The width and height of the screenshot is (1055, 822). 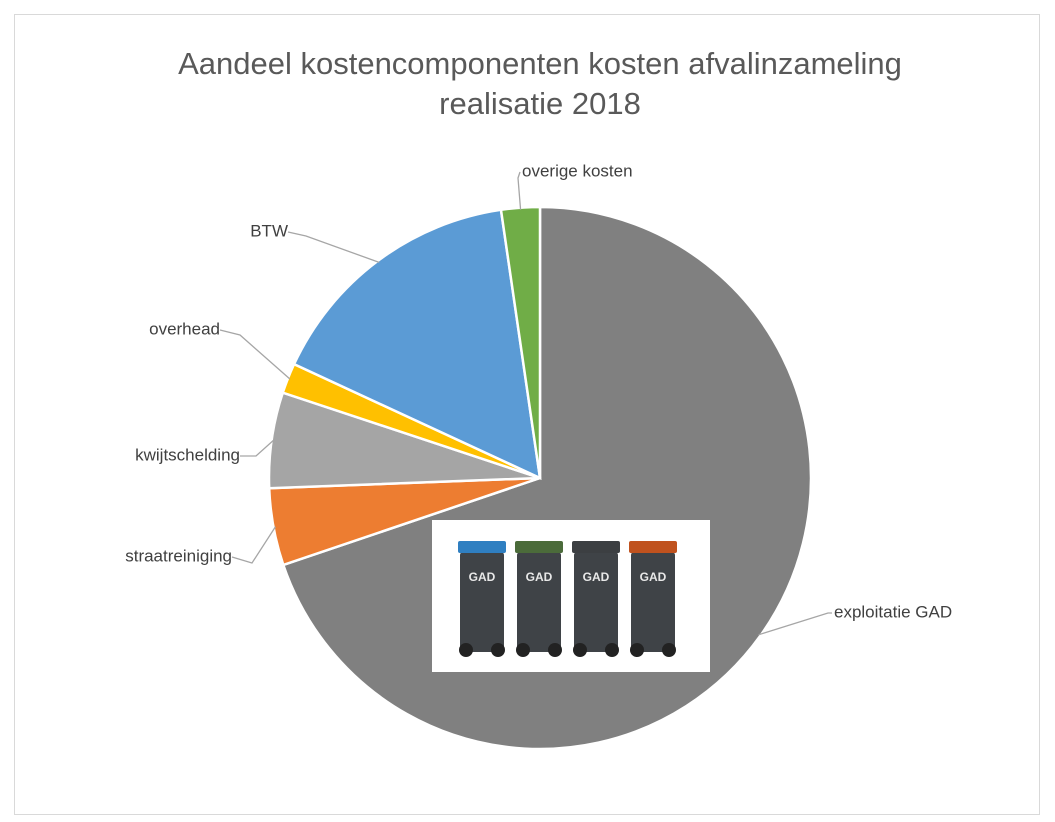 What do you see at coordinates (540, 103) in the screenshot?
I see `chart-subtitle: realisatie 2018` at bounding box center [540, 103].